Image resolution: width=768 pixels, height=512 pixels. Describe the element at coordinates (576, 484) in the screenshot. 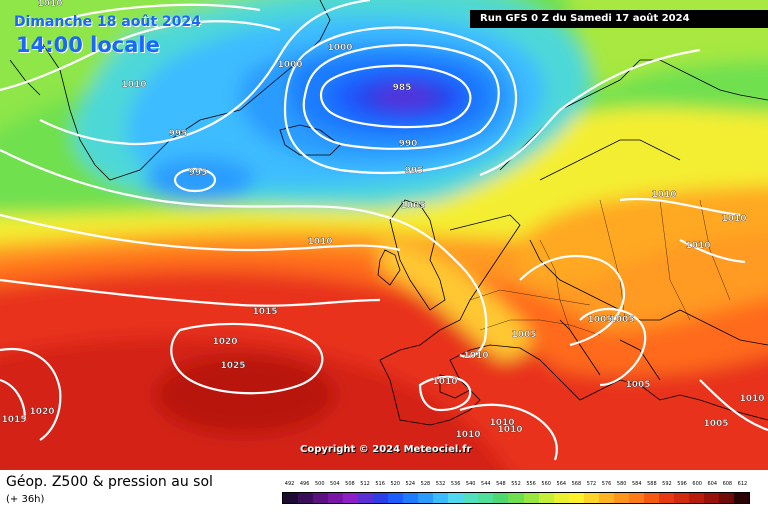

I see `legend-value: 568` at that location.